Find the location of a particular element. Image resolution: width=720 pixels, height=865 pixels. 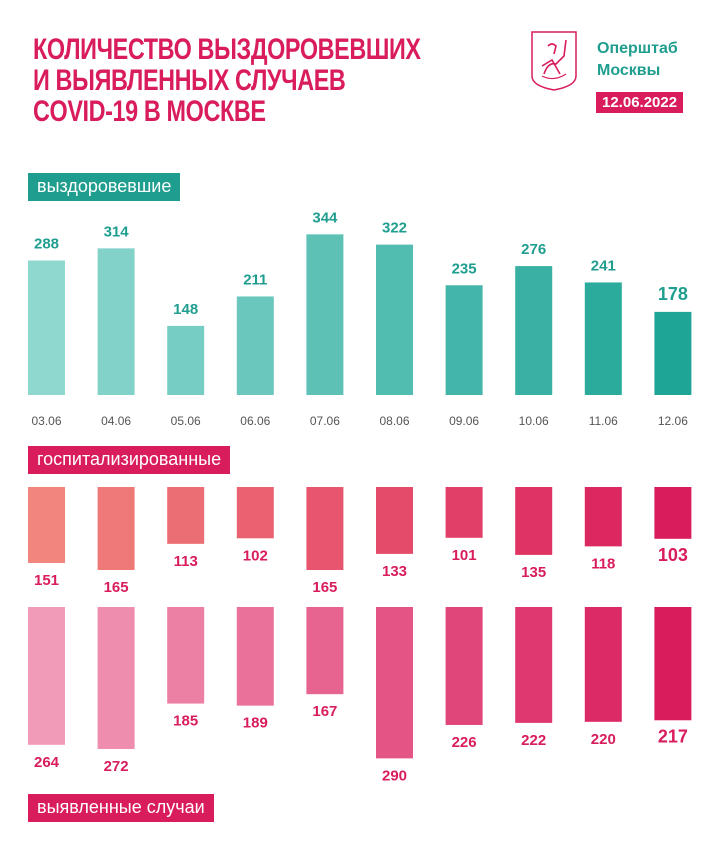

value-label: 272 is located at coordinates (116, 766).